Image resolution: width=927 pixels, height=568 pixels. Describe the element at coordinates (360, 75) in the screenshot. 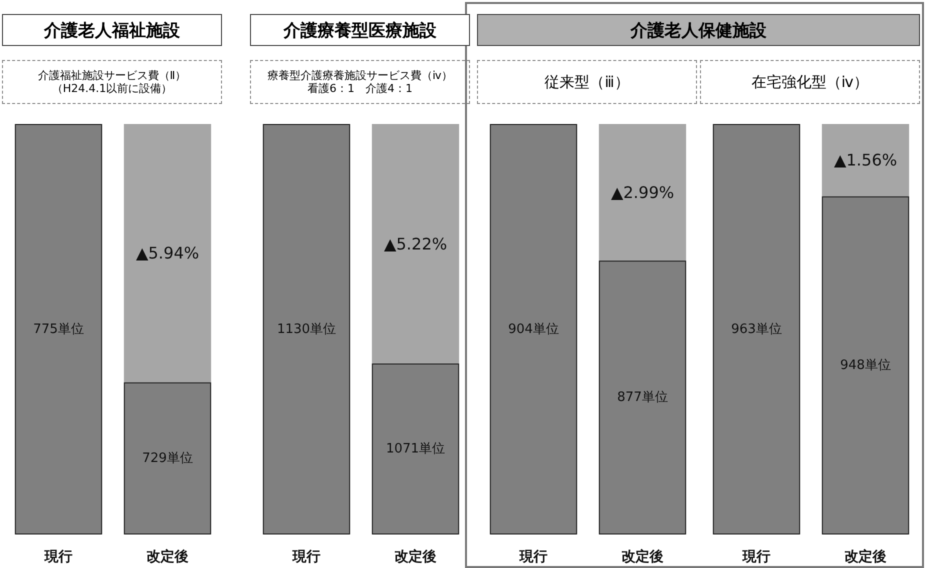

I see `chart-subtitle: 療養型介護療養施設サービス費（ⅳ）` at that location.